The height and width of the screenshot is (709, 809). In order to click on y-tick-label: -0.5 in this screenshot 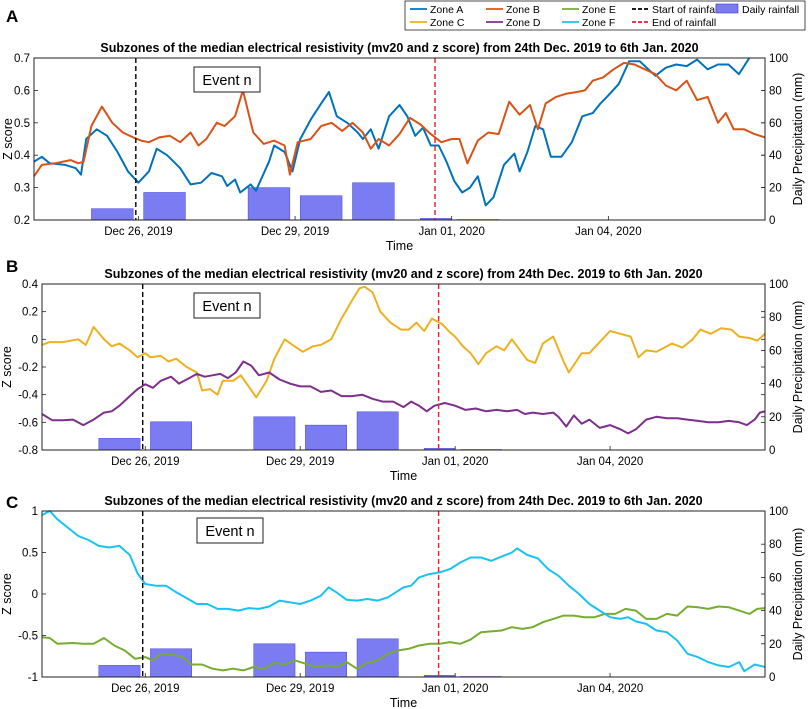, I will do `click(28, 637)`.